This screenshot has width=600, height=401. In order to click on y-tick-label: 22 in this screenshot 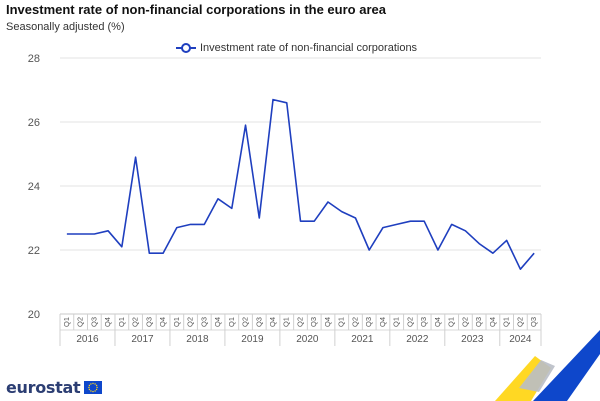, I will do `click(34, 251)`.